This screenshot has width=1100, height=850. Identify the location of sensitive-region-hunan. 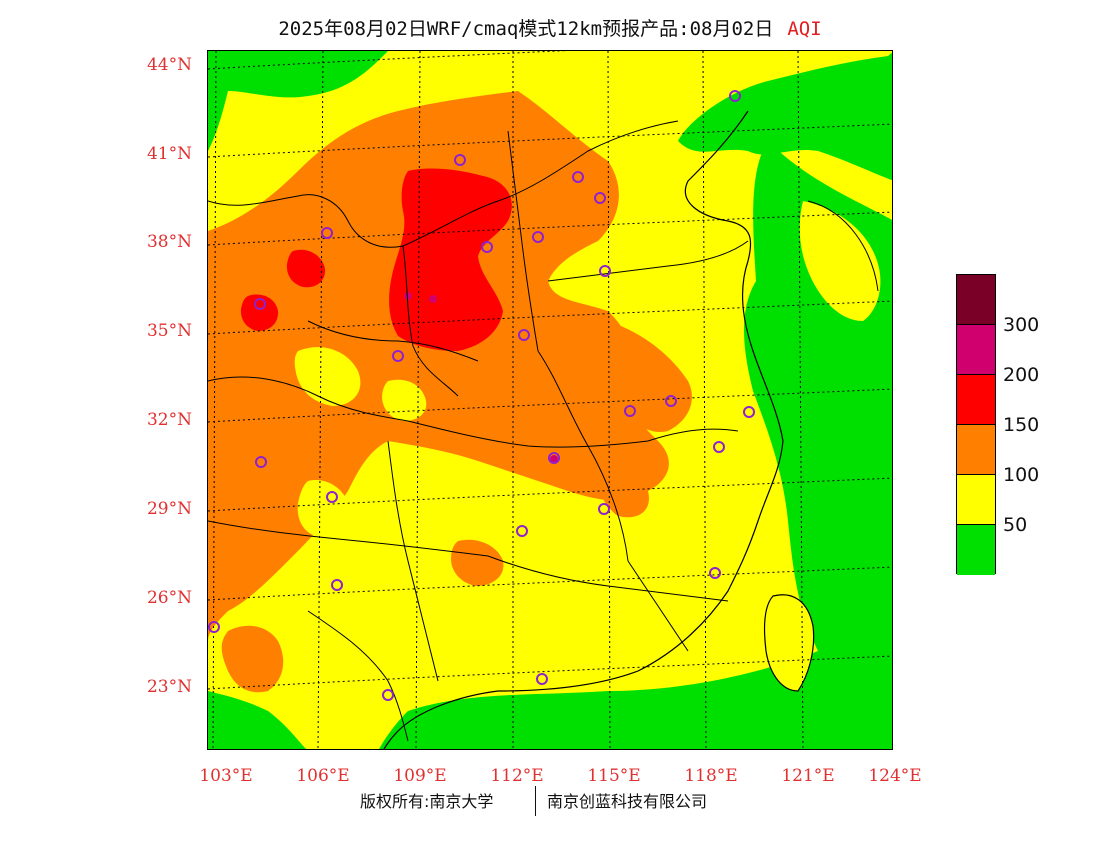
(477, 562).